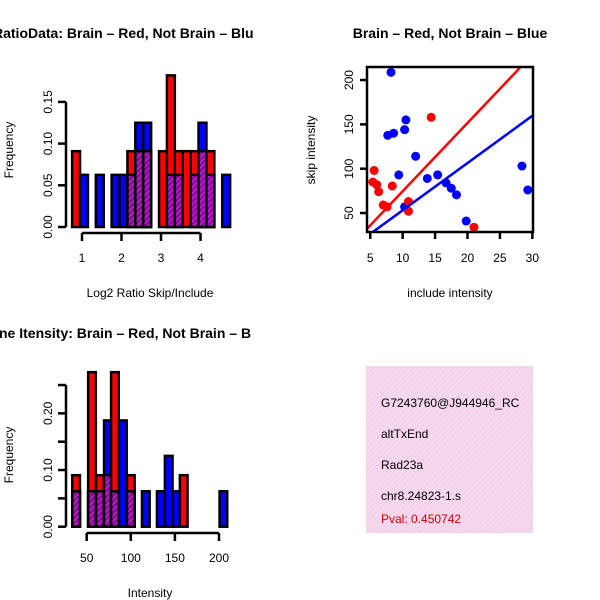 This screenshot has width=600, height=600. I want to click on plot-frame, so click(450, 149).